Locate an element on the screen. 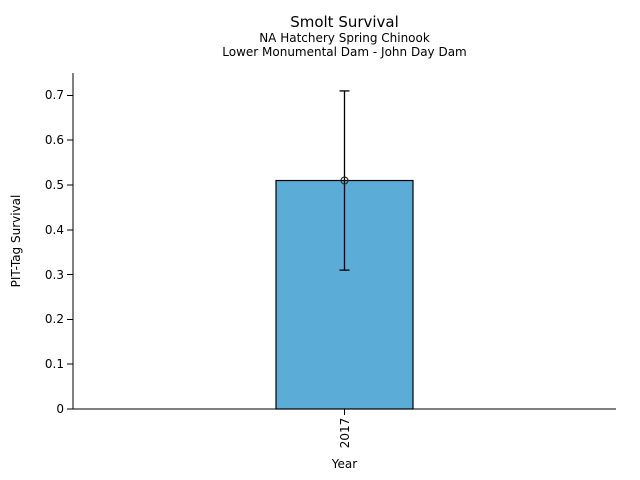  chart-title: Smolt Survival is located at coordinates (344, 22).